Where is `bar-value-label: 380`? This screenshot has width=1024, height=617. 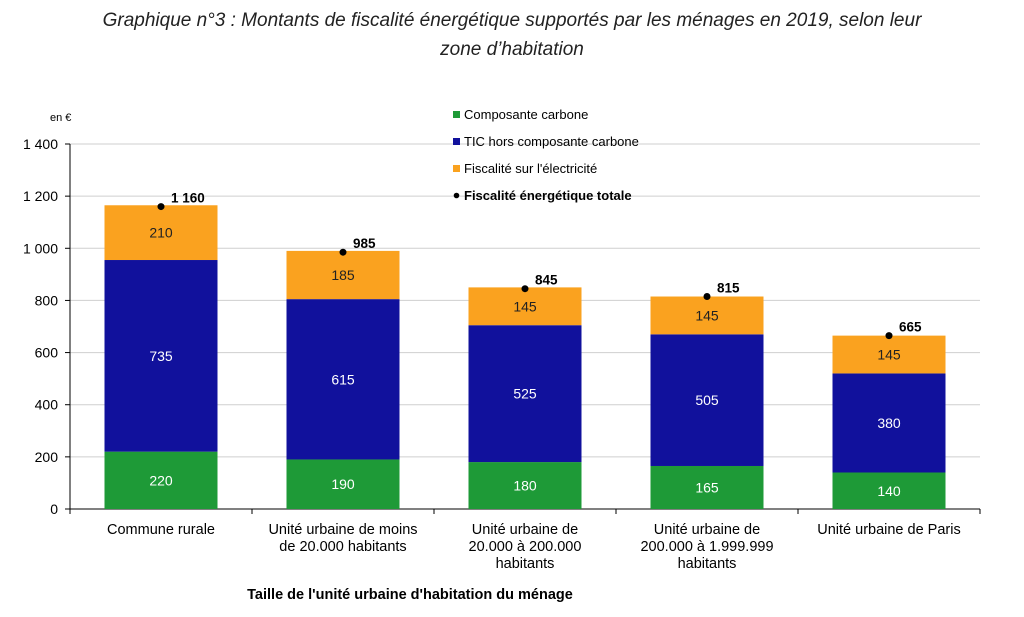 bar-value-label: 380 is located at coordinates (889, 423).